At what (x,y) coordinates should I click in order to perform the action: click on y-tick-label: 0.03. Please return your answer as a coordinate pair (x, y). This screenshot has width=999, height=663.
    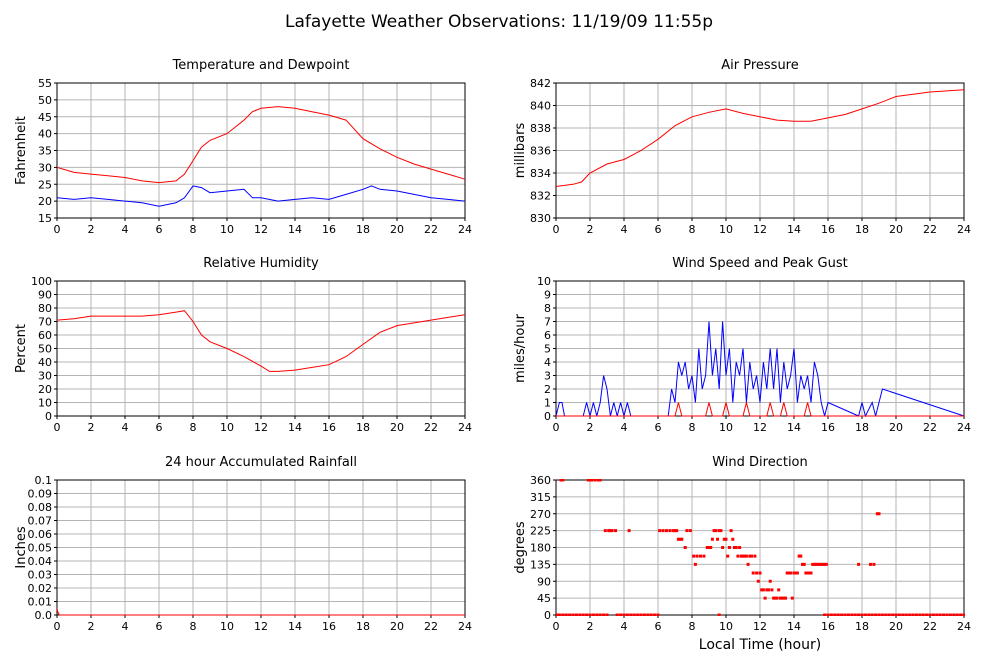
    Looking at the image, I should click on (40, 575).